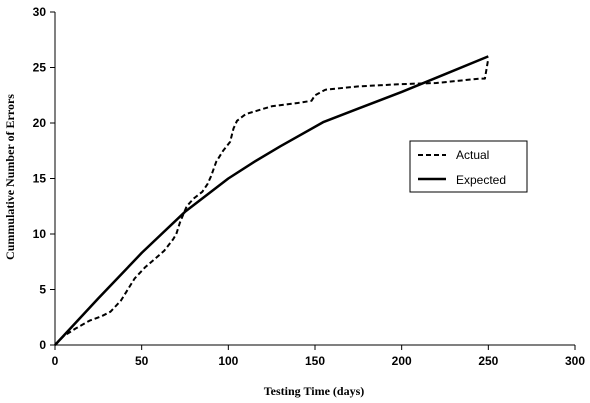 Image resolution: width=590 pixels, height=403 pixels. Describe the element at coordinates (40, 234) in the screenshot. I see `y-tick-label: 10` at that location.